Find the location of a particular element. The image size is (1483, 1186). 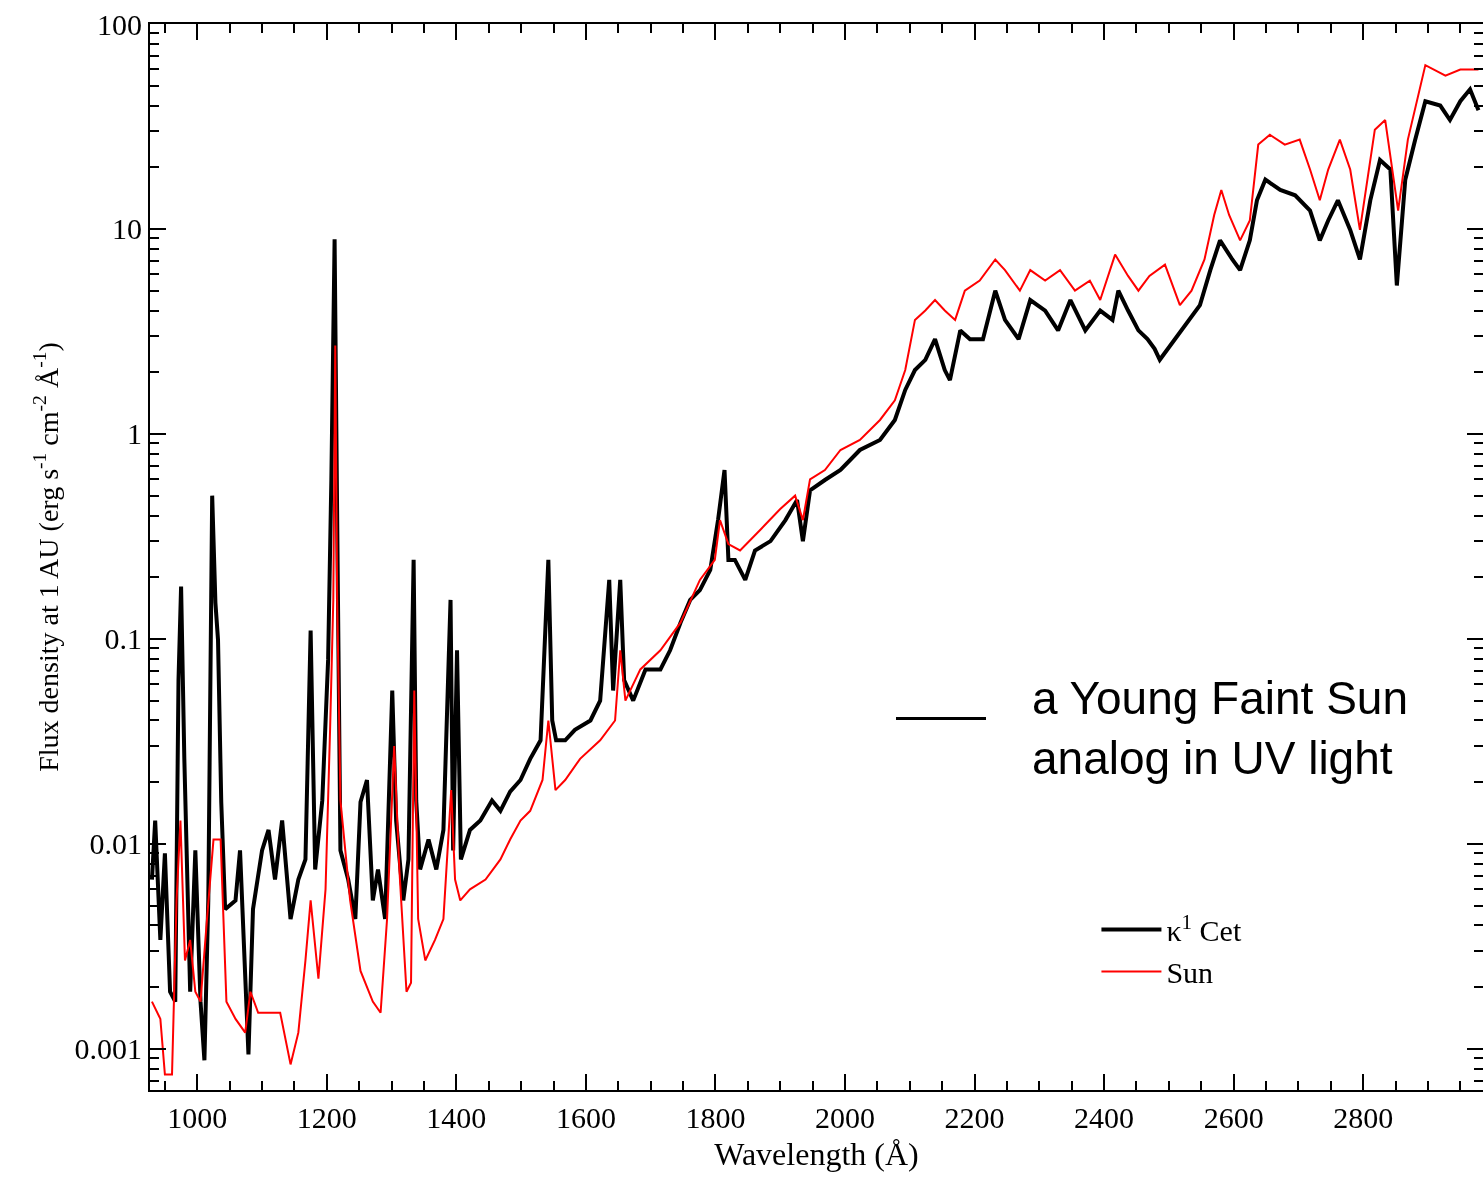

x-axis-title: Wavelength (Å) is located at coordinates (816, 1154).